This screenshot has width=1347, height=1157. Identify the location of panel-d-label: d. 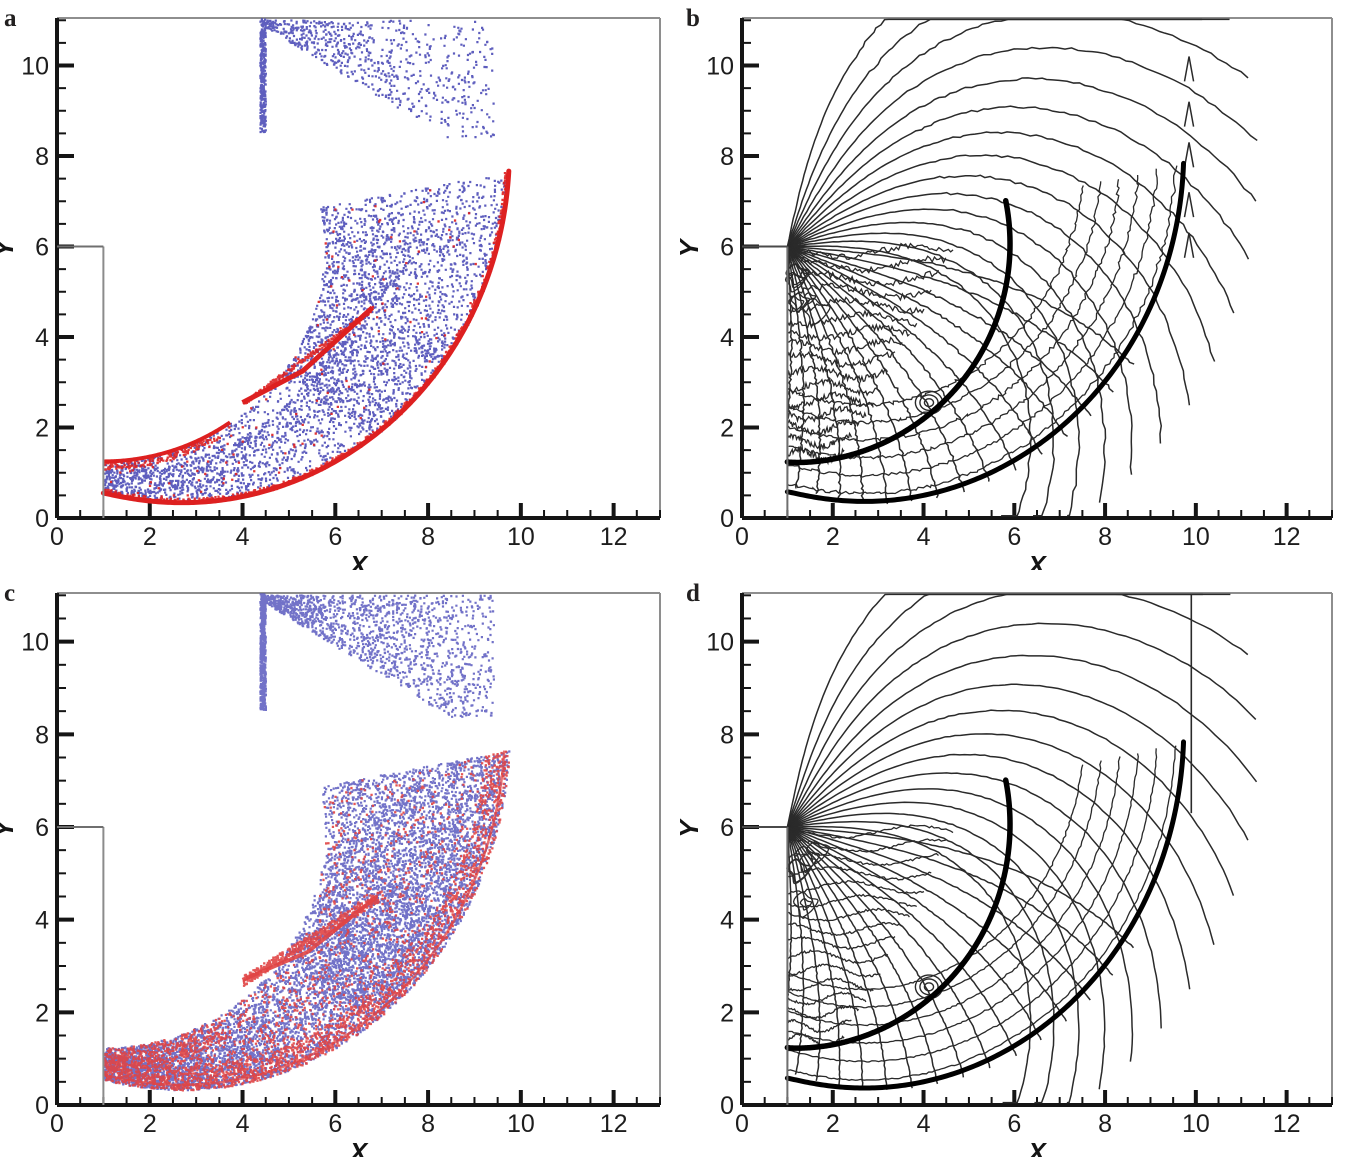
(693, 593).